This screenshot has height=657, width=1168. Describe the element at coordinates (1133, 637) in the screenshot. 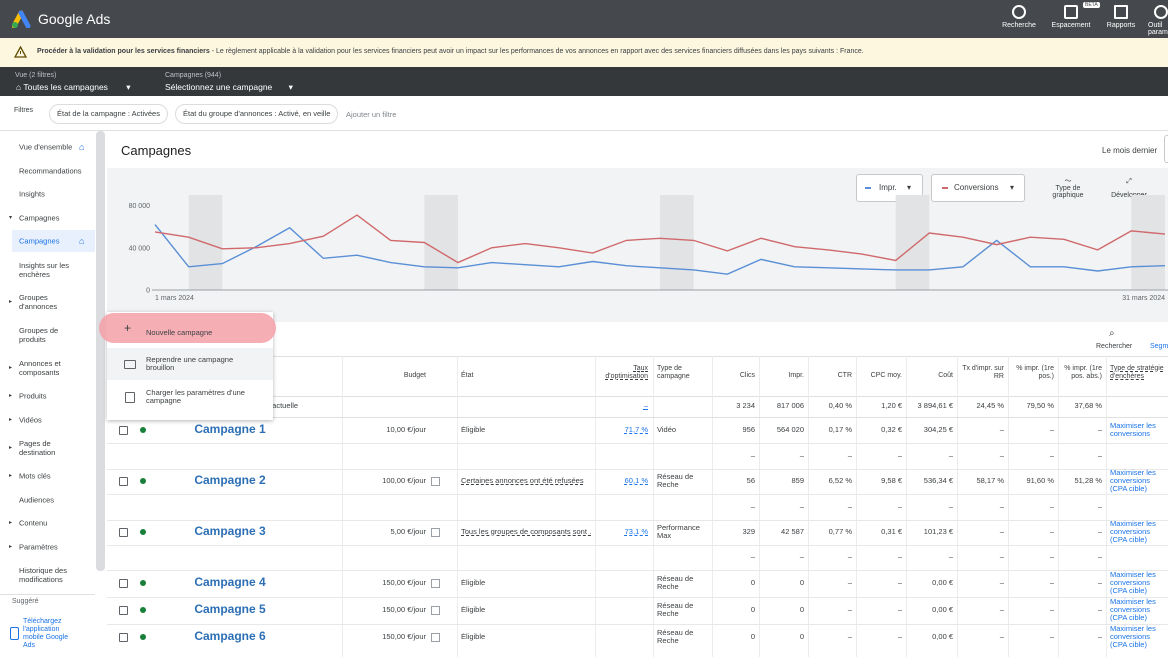

I see `cell: Maximiser les conversions (CPA cible)` at that location.